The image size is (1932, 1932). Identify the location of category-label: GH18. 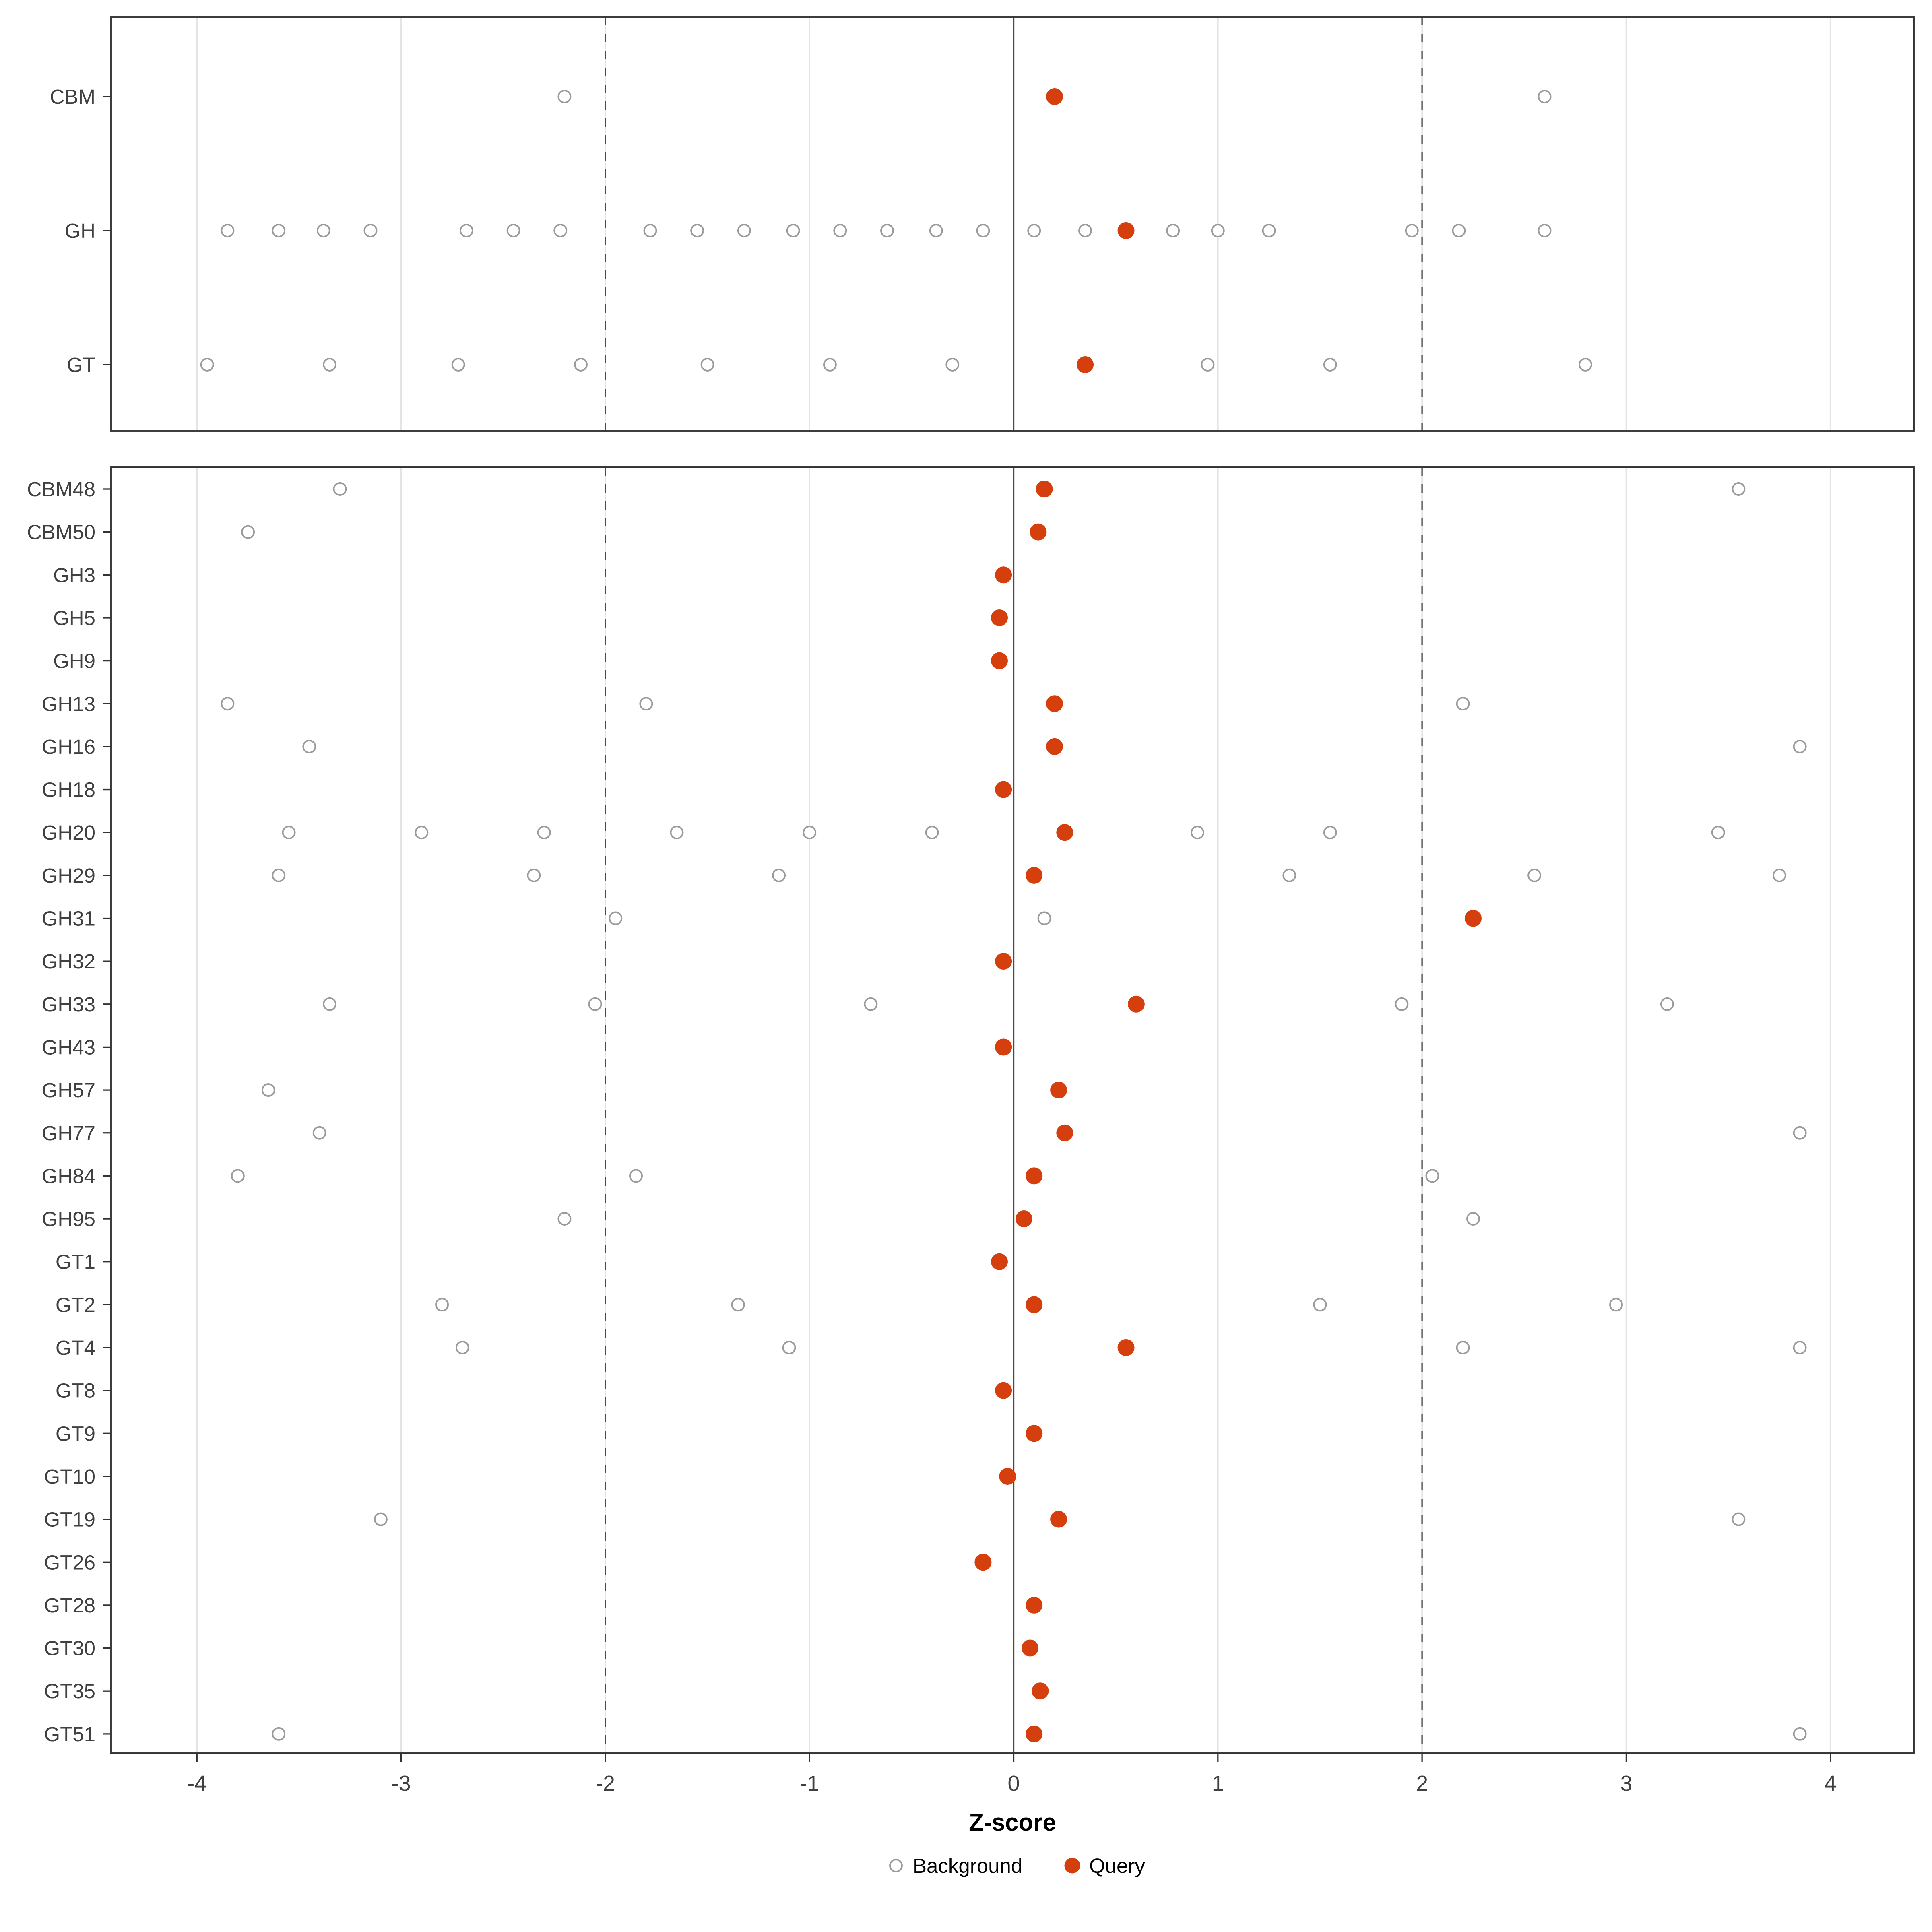
(68, 789).